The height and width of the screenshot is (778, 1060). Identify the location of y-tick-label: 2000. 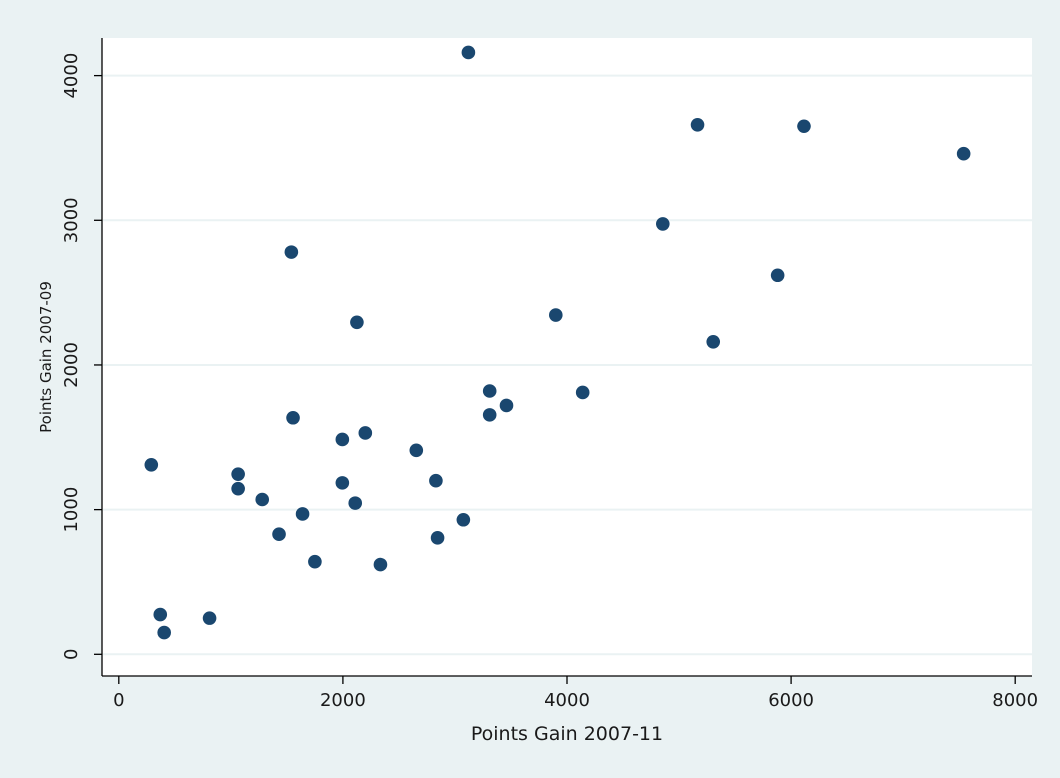
(71, 365).